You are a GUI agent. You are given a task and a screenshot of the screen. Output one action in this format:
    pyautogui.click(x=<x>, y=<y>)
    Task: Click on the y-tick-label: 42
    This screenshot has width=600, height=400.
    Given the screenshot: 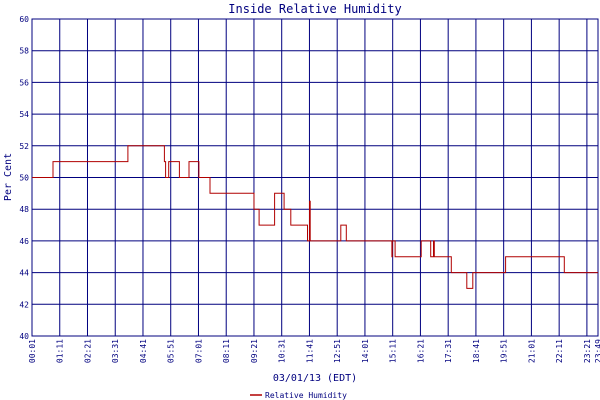 What is the action you would take?
    pyautogui.click(x=24, y=304)
    